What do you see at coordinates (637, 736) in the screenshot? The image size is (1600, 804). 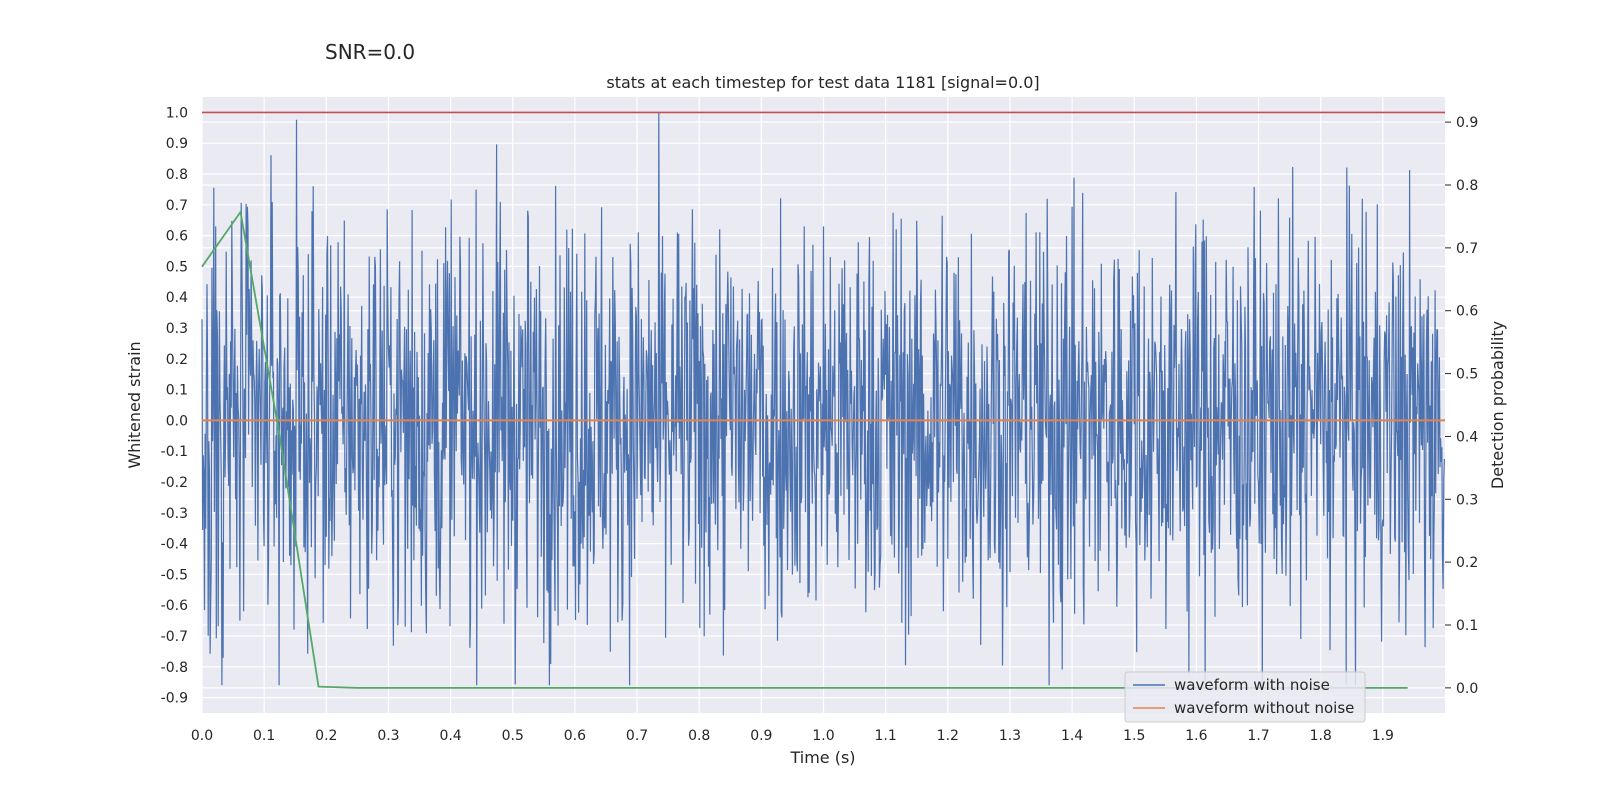 I see `x-tick-label: 0.7` at bounding box center [637, 736].